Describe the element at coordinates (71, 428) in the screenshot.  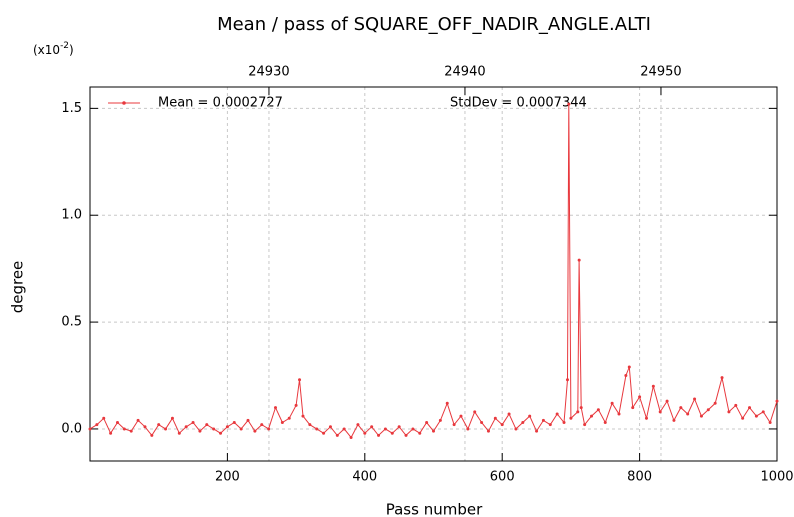
I see `y-tick-label: 0.0` at that location.